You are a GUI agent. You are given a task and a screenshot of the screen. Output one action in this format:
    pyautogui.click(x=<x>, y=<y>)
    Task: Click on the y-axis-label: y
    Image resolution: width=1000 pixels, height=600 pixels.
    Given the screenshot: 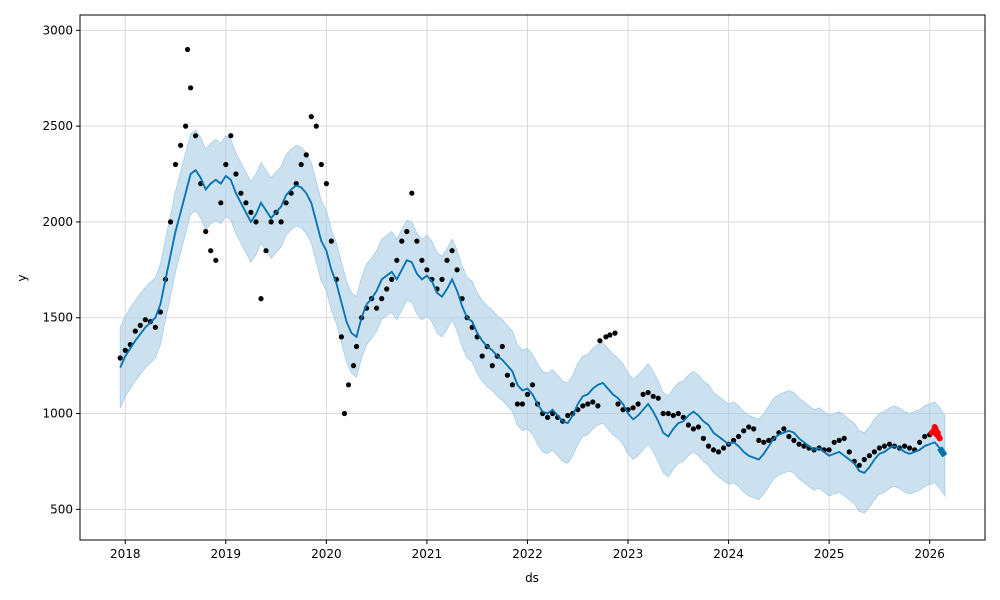 What is the action you would take?
    pyautogui.click(x=22, y=277)
    